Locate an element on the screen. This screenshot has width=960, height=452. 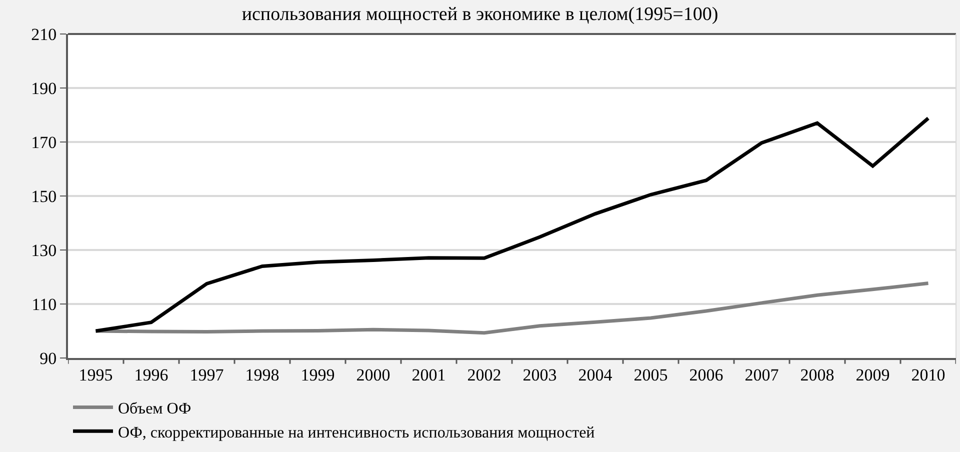
x-tick-label: 1995 is located at coordinates (95, 374).